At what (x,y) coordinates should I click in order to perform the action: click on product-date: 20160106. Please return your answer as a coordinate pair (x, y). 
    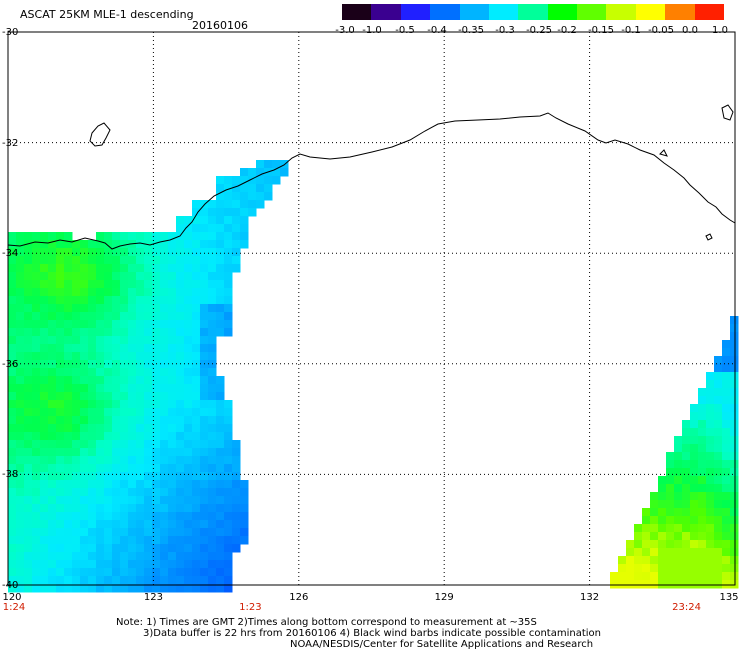
    Looking at the image, I should click on (220, 25).